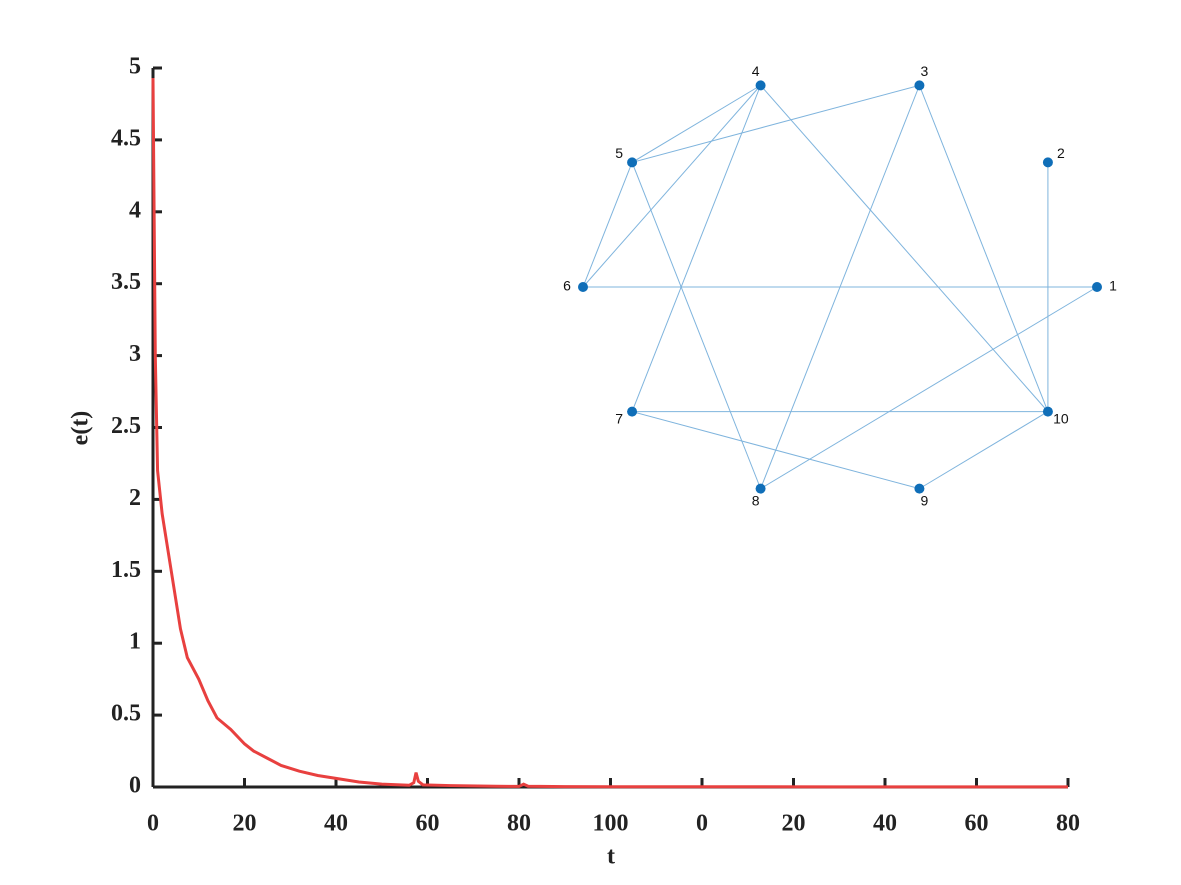  Describe the element at coordinates (1061, 419) in the screenshot. I see `node-label: 10` at that location.